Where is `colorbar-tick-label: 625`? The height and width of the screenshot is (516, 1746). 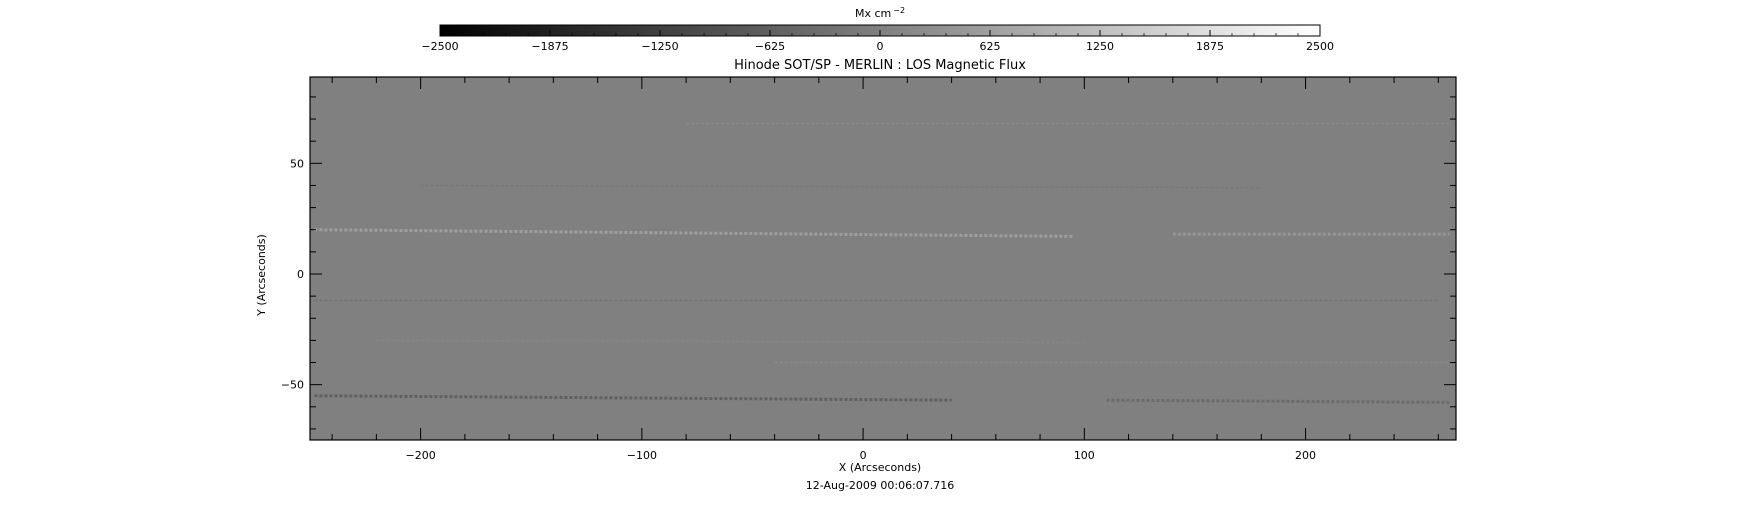 colorbar-tick-label: 625 is located at coordinates (990, 46).